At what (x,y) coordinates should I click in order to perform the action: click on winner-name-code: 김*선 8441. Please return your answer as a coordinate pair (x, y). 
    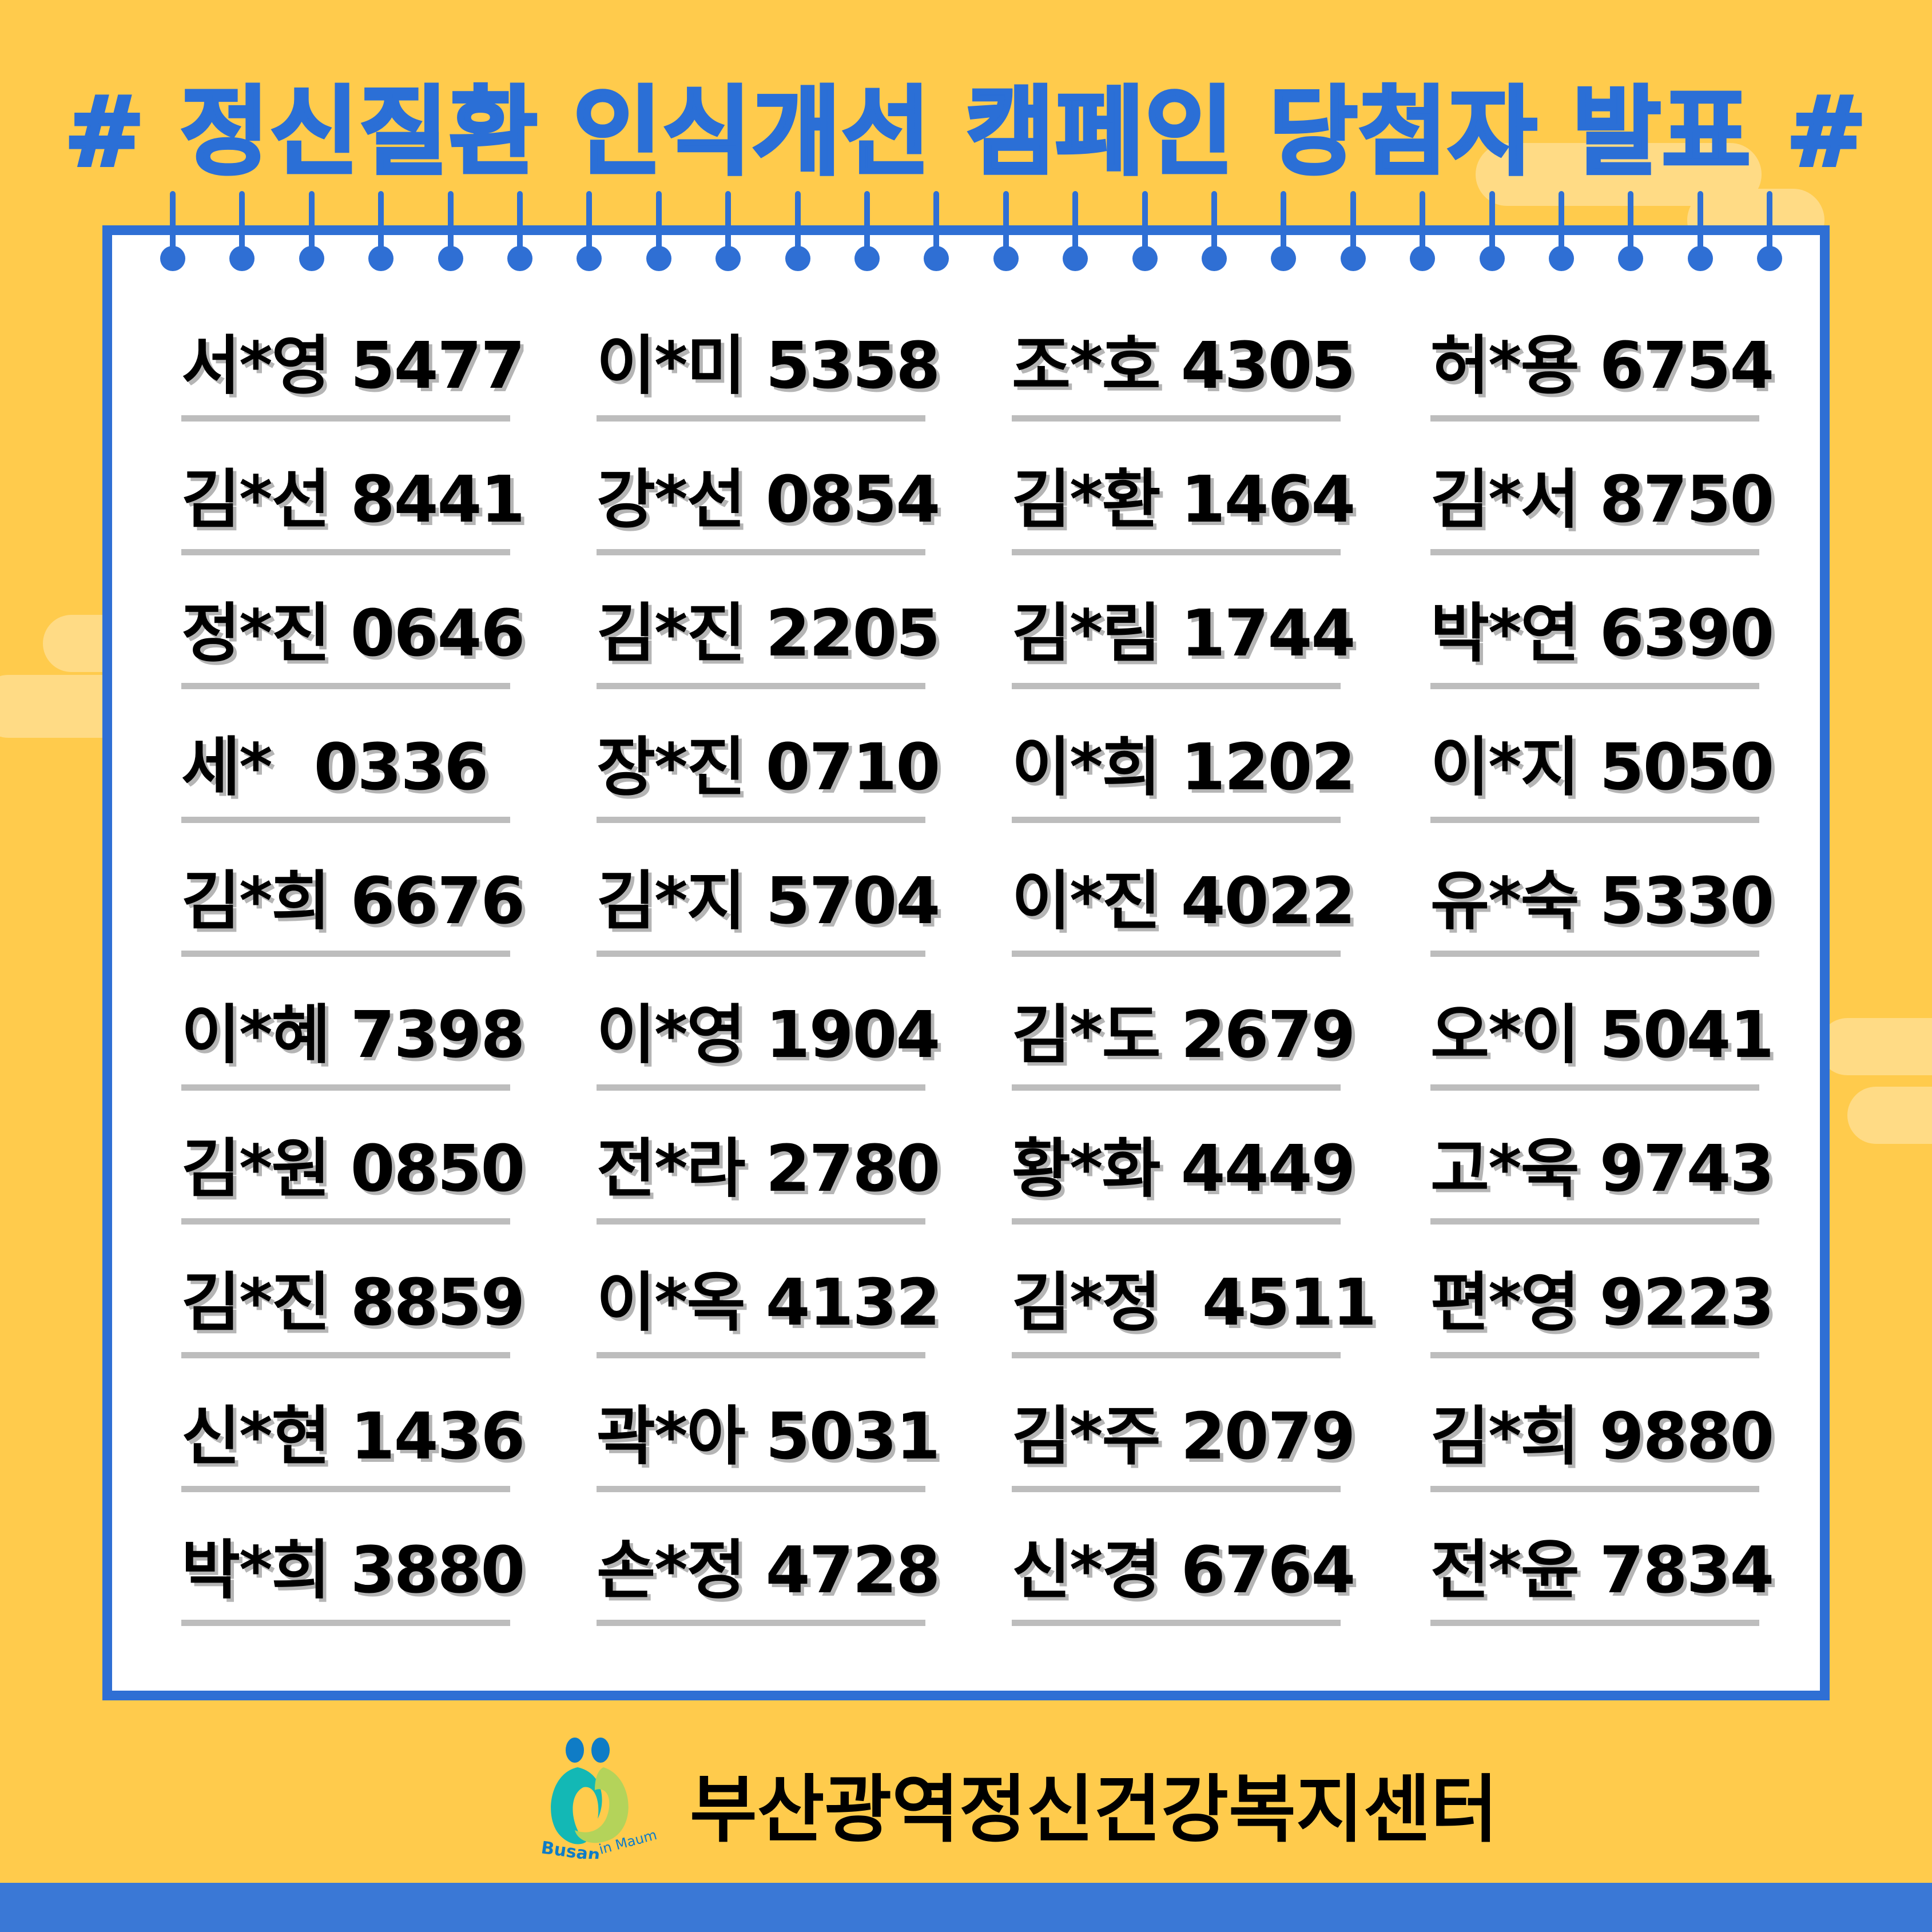
    Looking at the image, I should click on (353, 500).